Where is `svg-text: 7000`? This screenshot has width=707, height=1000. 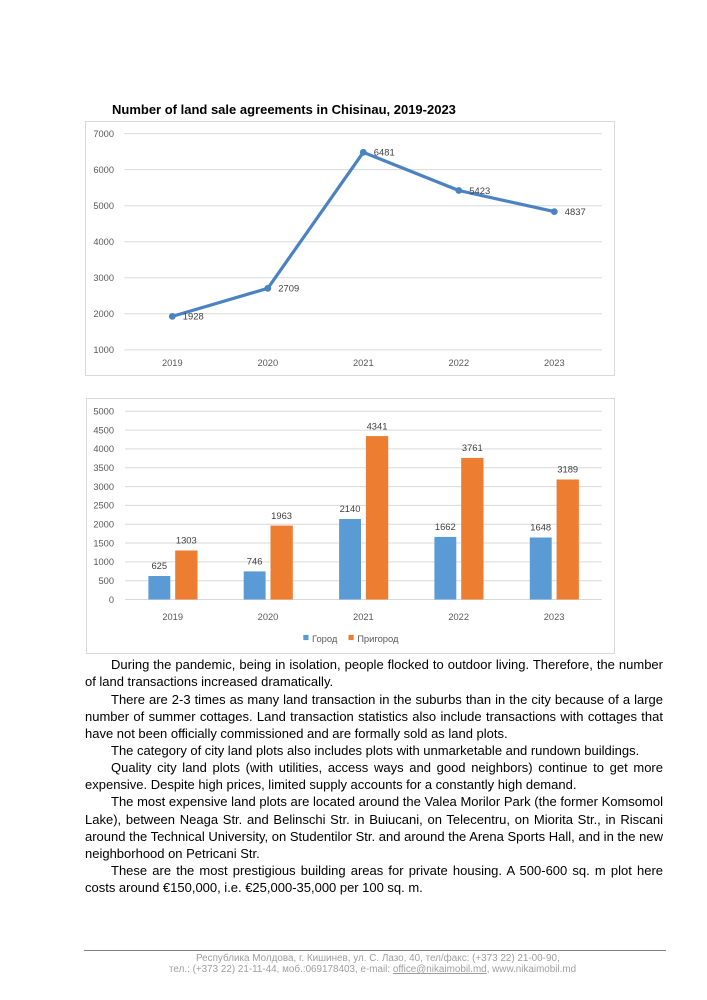 svg-text: 7000 is located at coordinates (103, 134).